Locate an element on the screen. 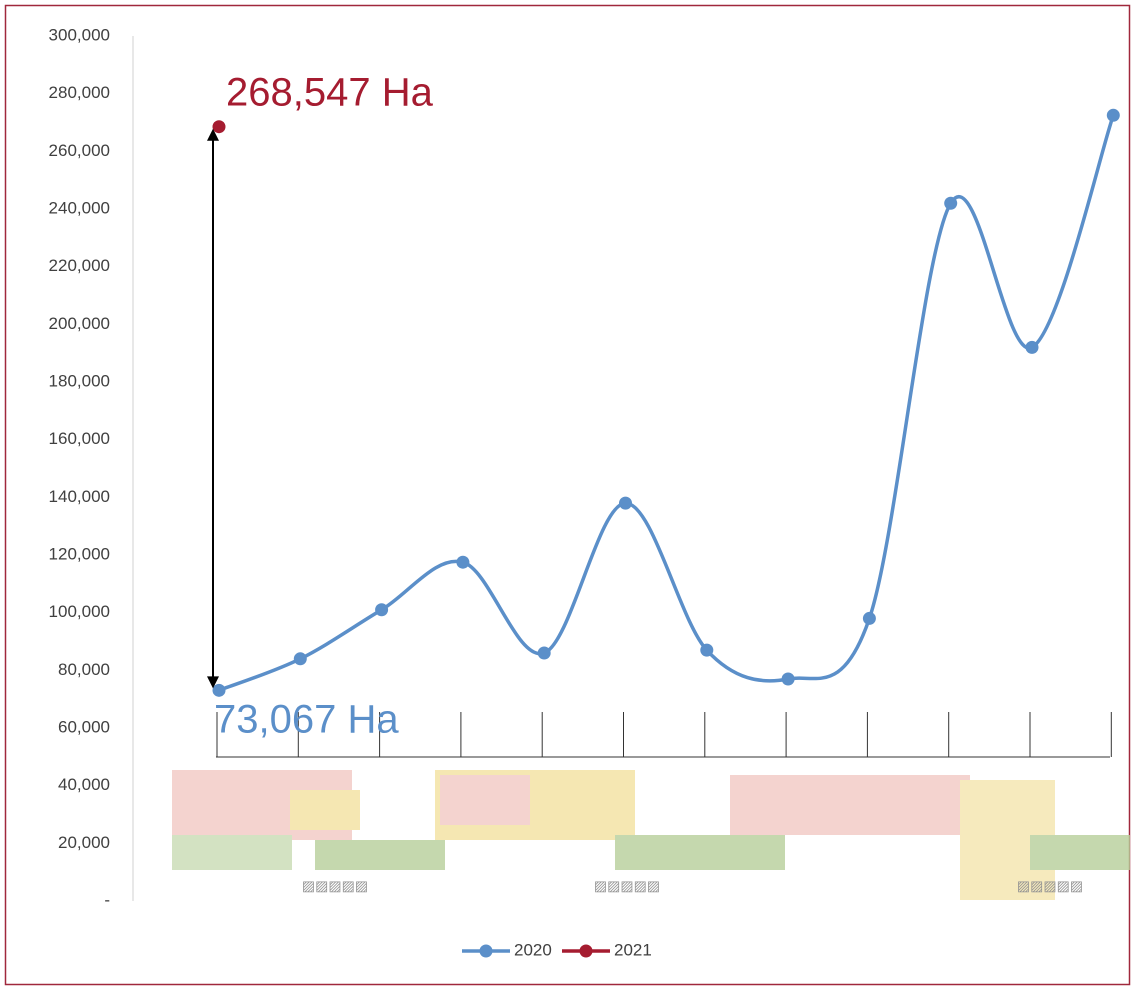  y-tick-label: 120,000 is located at coordinates (79, 553).